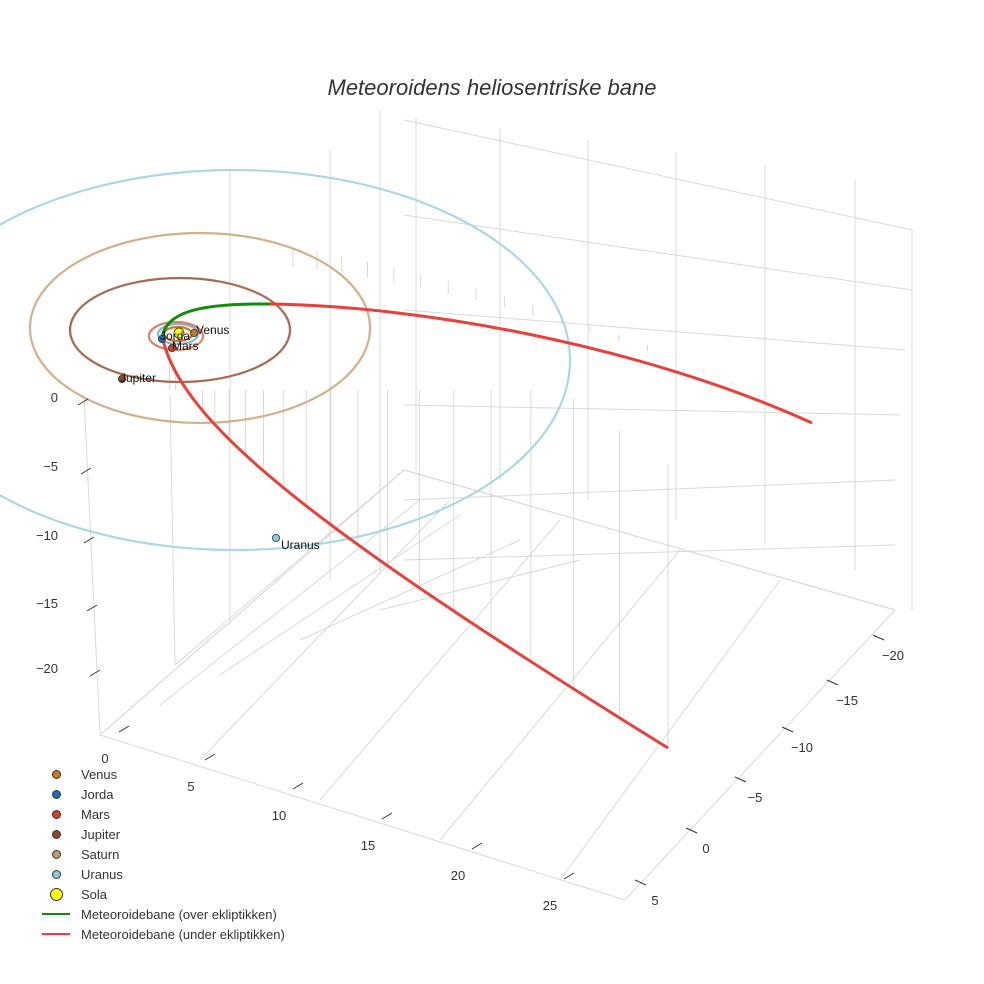  What do you see at coordinates (190, 834) in the screenshot?
I see `legend-item-jupiter: Jupiter` at bounding box center [190, 834].